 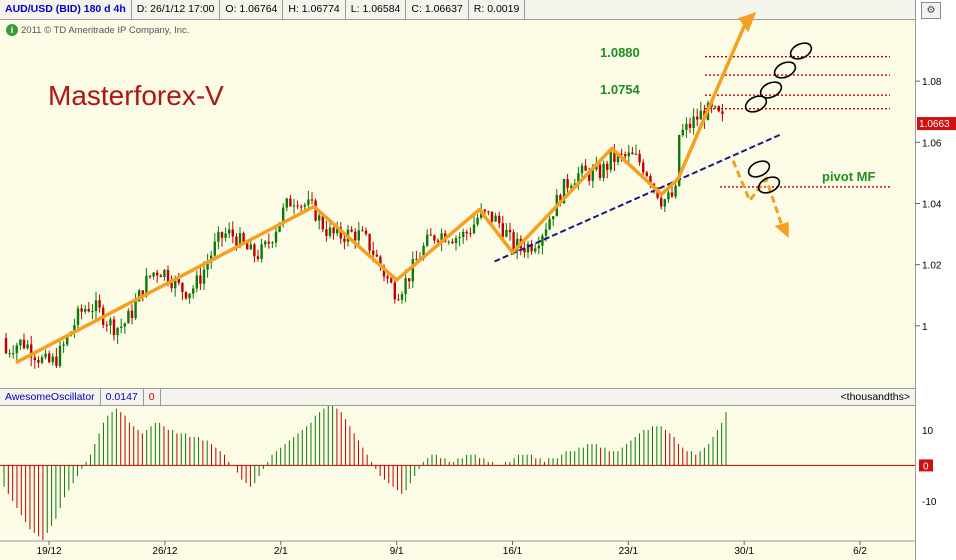 I want to click on close-readout: C: 1.06637, so click(x=437, y=9).